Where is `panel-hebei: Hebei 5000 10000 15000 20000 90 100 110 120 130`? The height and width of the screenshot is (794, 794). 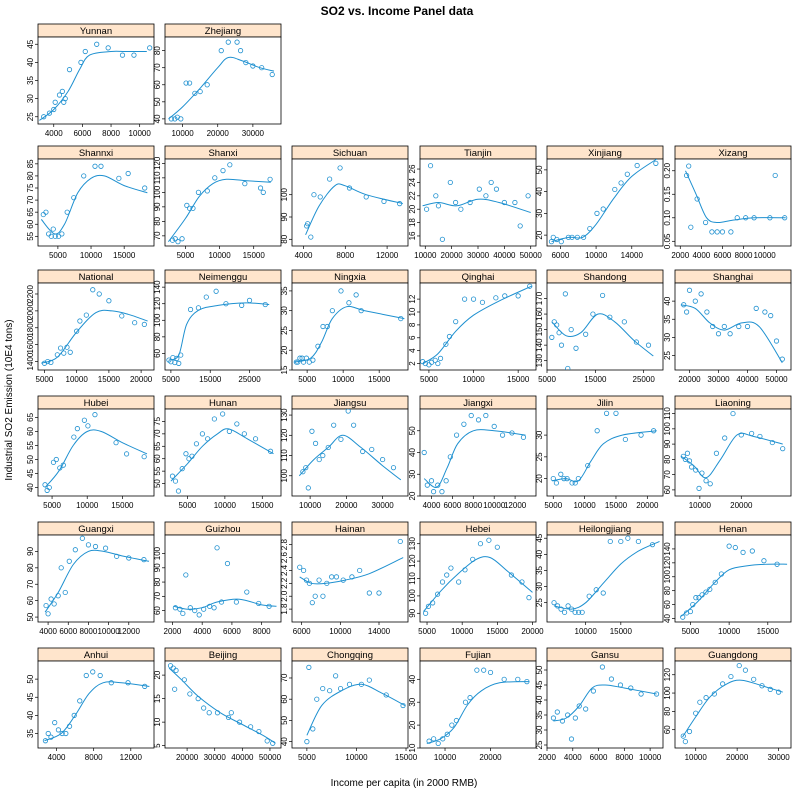
panel-hebei: Hebei 5000 10000 15000 20000 90 100 110 120 130 is located at coordinates (476, 578).